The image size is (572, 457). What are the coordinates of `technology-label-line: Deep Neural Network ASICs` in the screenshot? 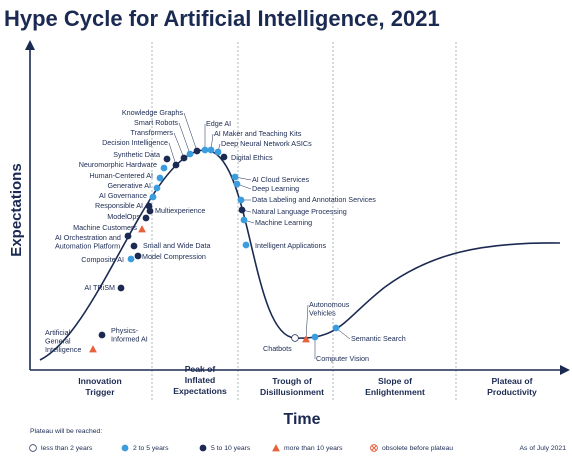 It's located at (266, 143).